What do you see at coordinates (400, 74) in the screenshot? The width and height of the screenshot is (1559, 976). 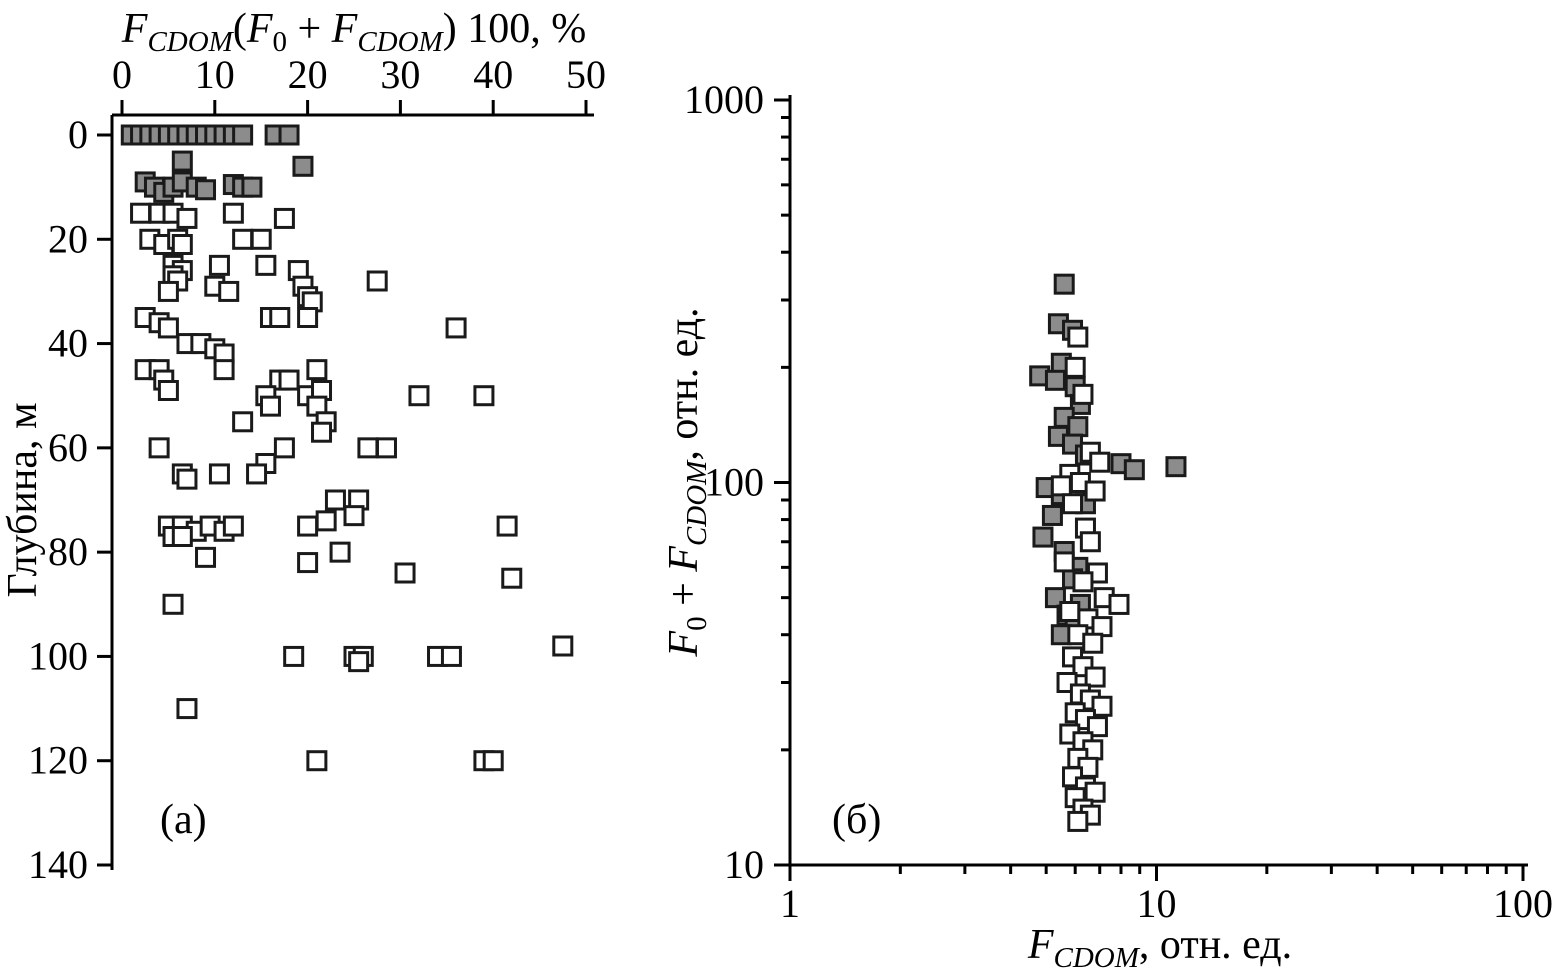 I see `svg-text: 30` at bounding box center [400, 74].